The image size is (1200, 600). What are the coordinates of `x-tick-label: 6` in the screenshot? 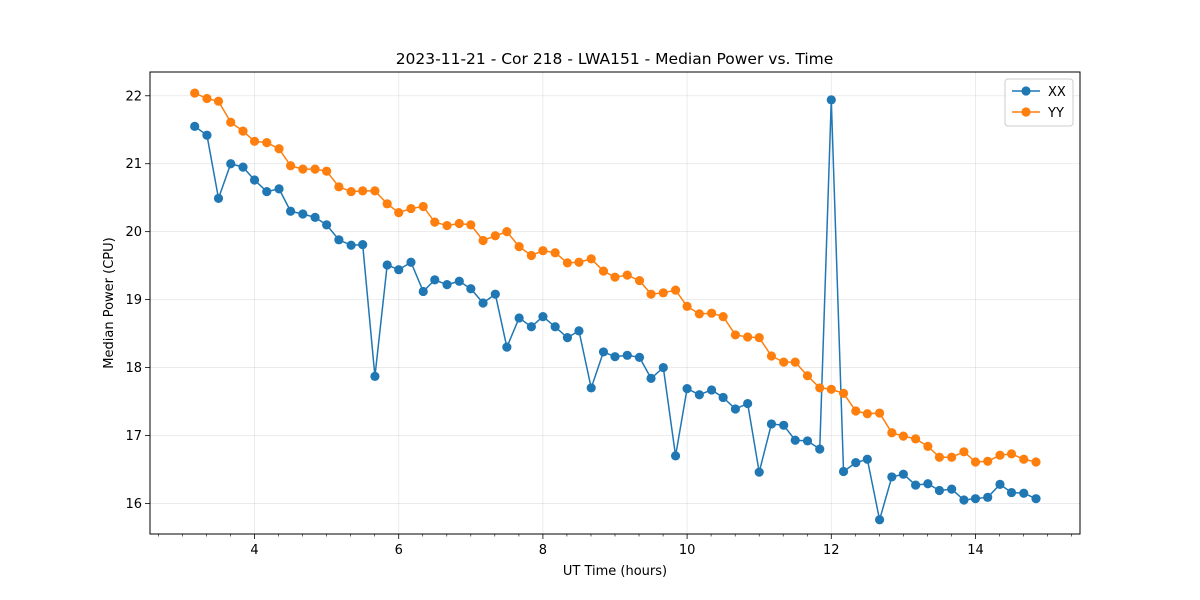 It's located at (399, 550).